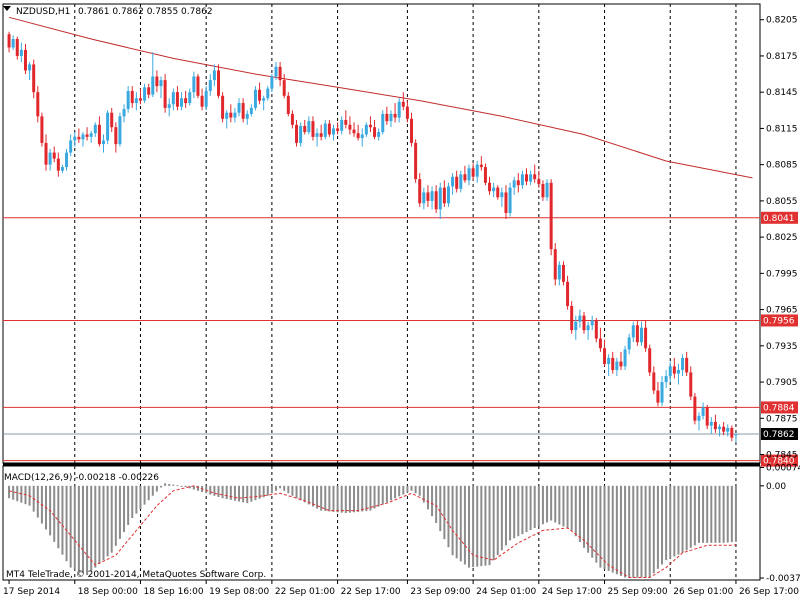 The image size is (800, 603). Describe the element at coordinates (782, 311) in the screenshot. I see `price-tick-label: 0.7965` at that location.